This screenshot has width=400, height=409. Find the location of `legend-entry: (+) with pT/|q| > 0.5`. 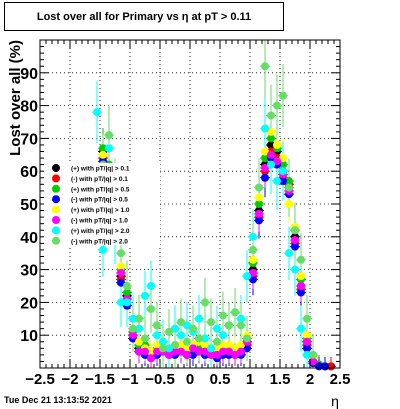

legend-entry: (+) with pT/|q| > 0.5 is located at coordinates (100, 189).